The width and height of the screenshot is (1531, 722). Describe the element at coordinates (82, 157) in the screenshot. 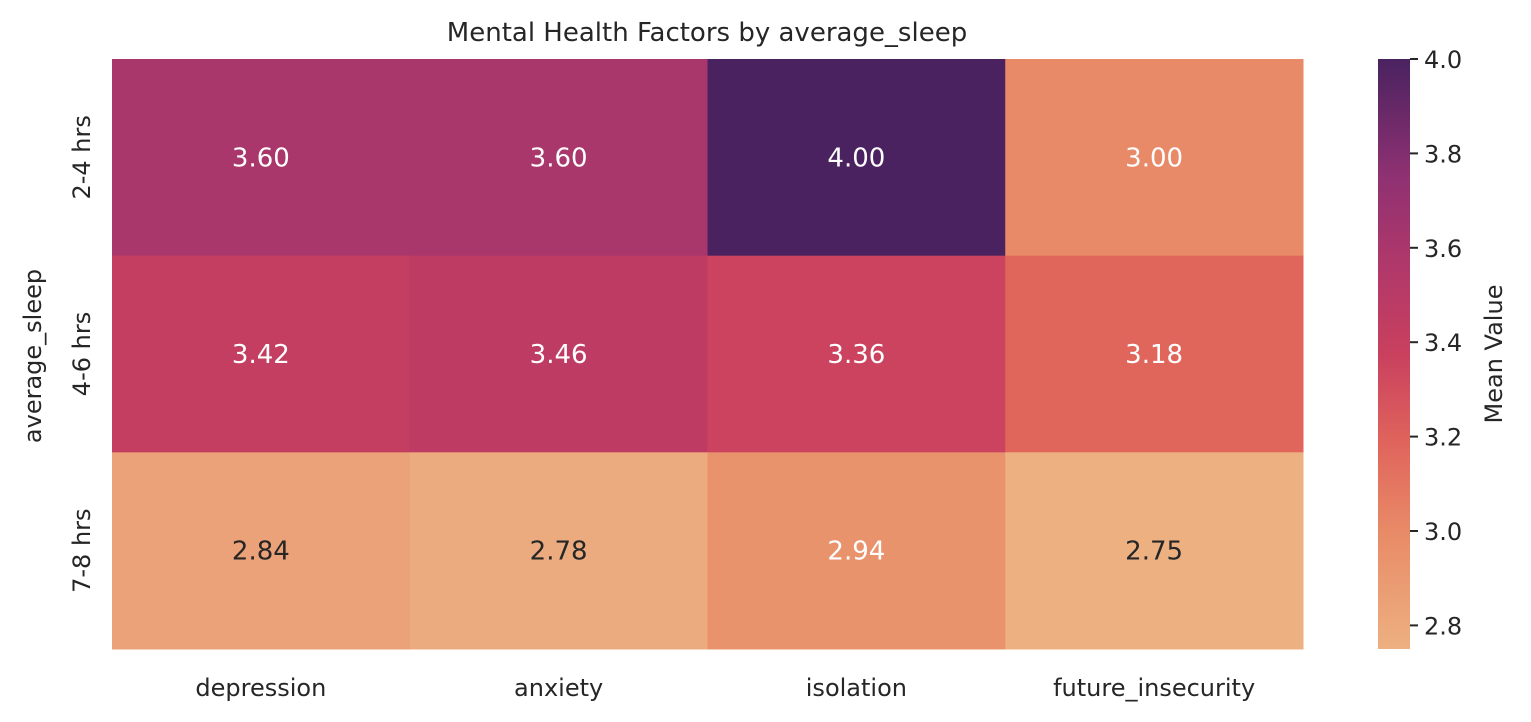

I see `y-tick-label: 2-4 hrs` at that location.